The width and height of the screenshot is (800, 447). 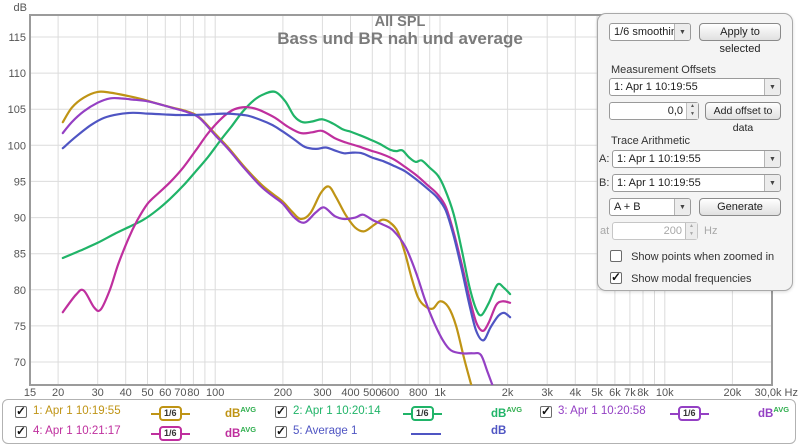 What do you see at coordinates (643, 393) in the screenshot?
I see `svg-text: 8k` at bounding box center [643, 393].